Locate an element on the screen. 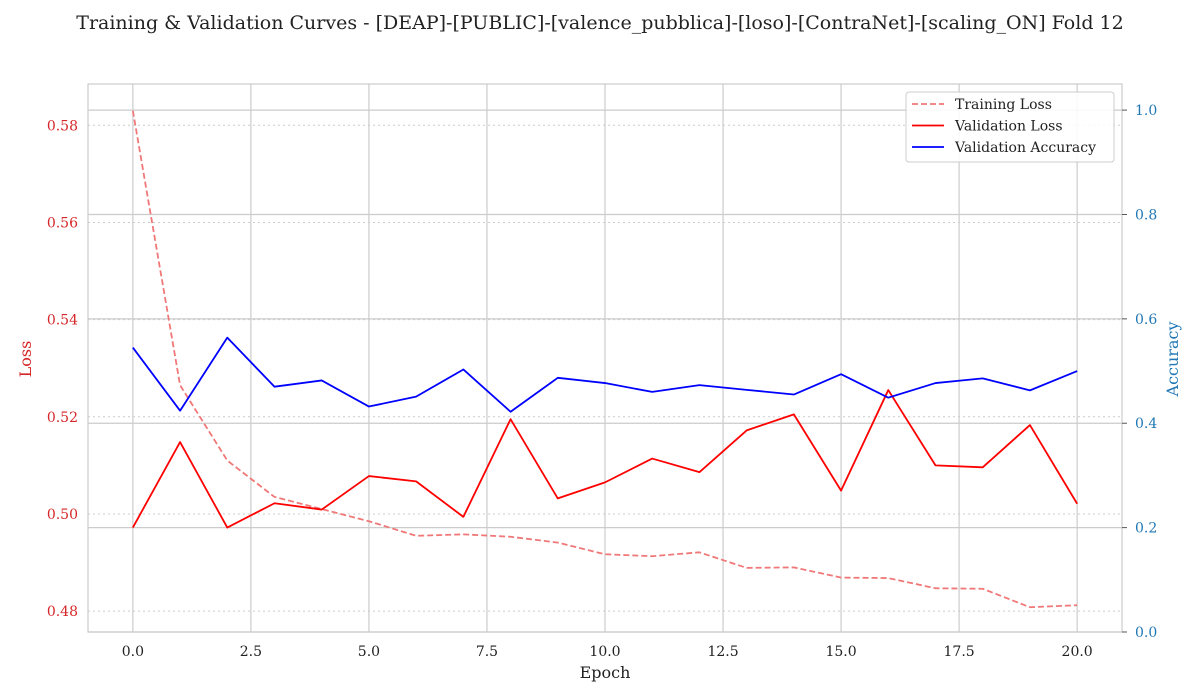  legend-box is located at coordinates (1010, 127).